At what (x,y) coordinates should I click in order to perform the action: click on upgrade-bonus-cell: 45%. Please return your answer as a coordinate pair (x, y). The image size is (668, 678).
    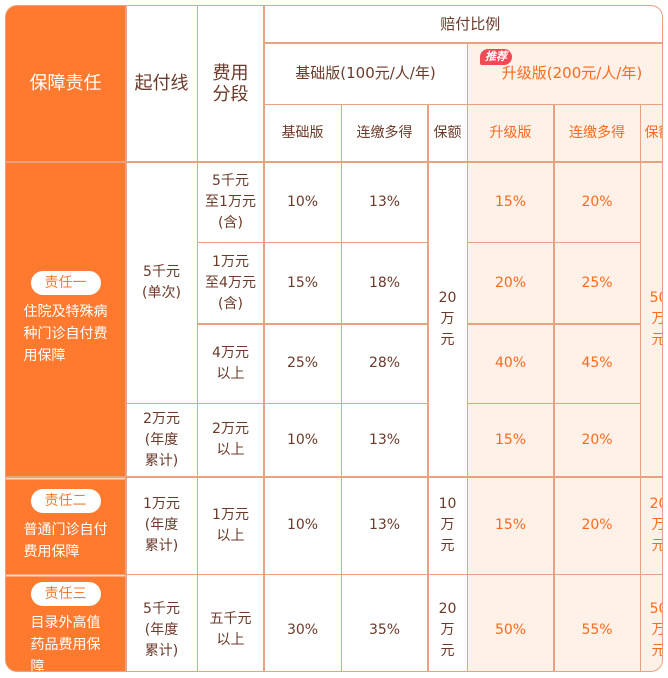
    Looking at the image, I should click on (597, 363).